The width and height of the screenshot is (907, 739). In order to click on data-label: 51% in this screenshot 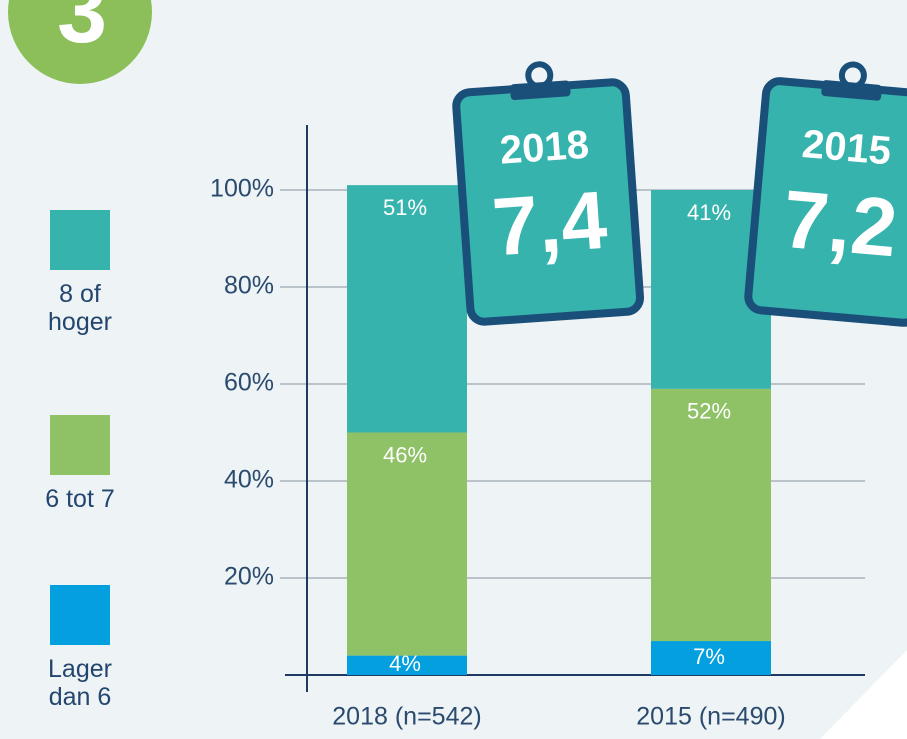, I will do `click(405, 207)`.